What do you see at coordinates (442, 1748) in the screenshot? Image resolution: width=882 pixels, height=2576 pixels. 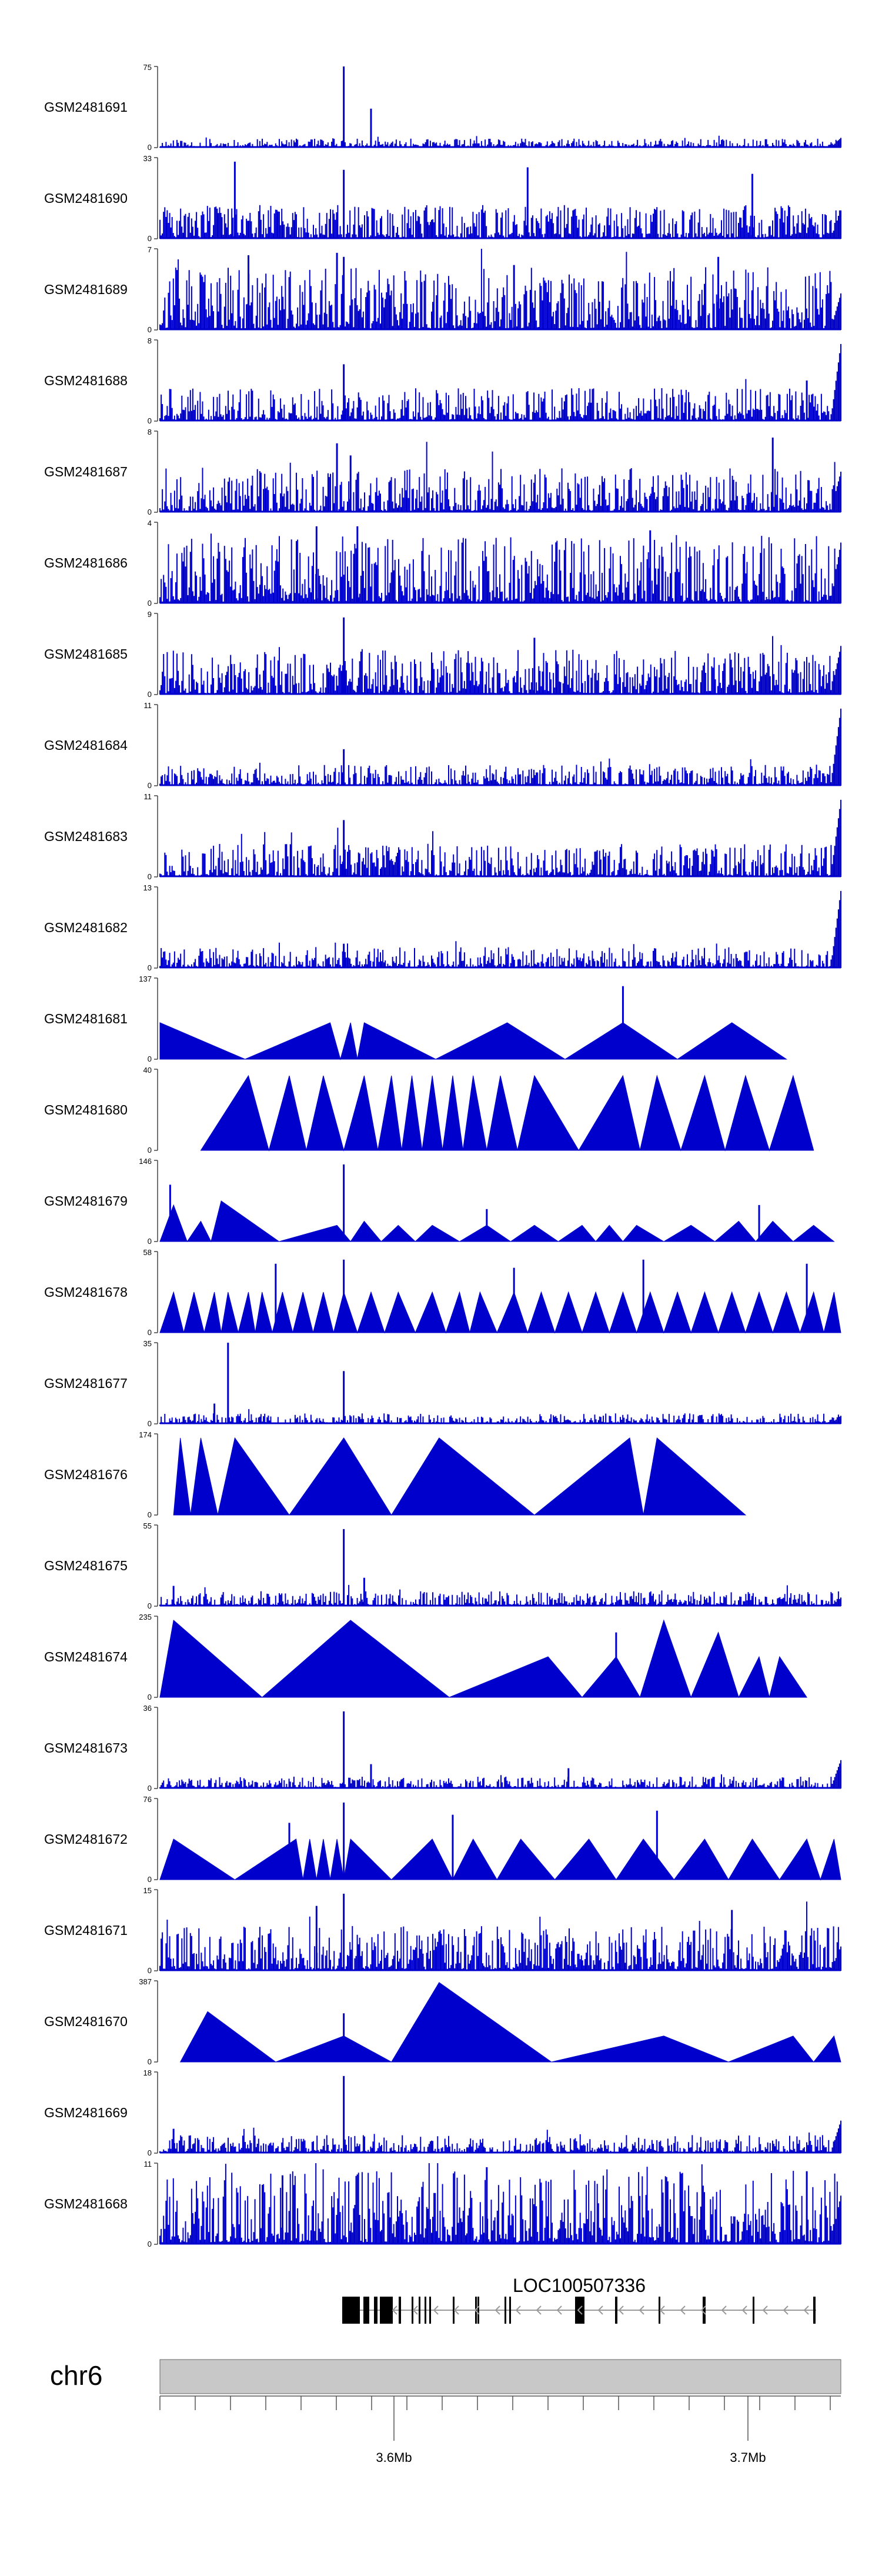 I see `track-GSM2481673: GSM2481673 36 0` at bounding box center [442, 1748].